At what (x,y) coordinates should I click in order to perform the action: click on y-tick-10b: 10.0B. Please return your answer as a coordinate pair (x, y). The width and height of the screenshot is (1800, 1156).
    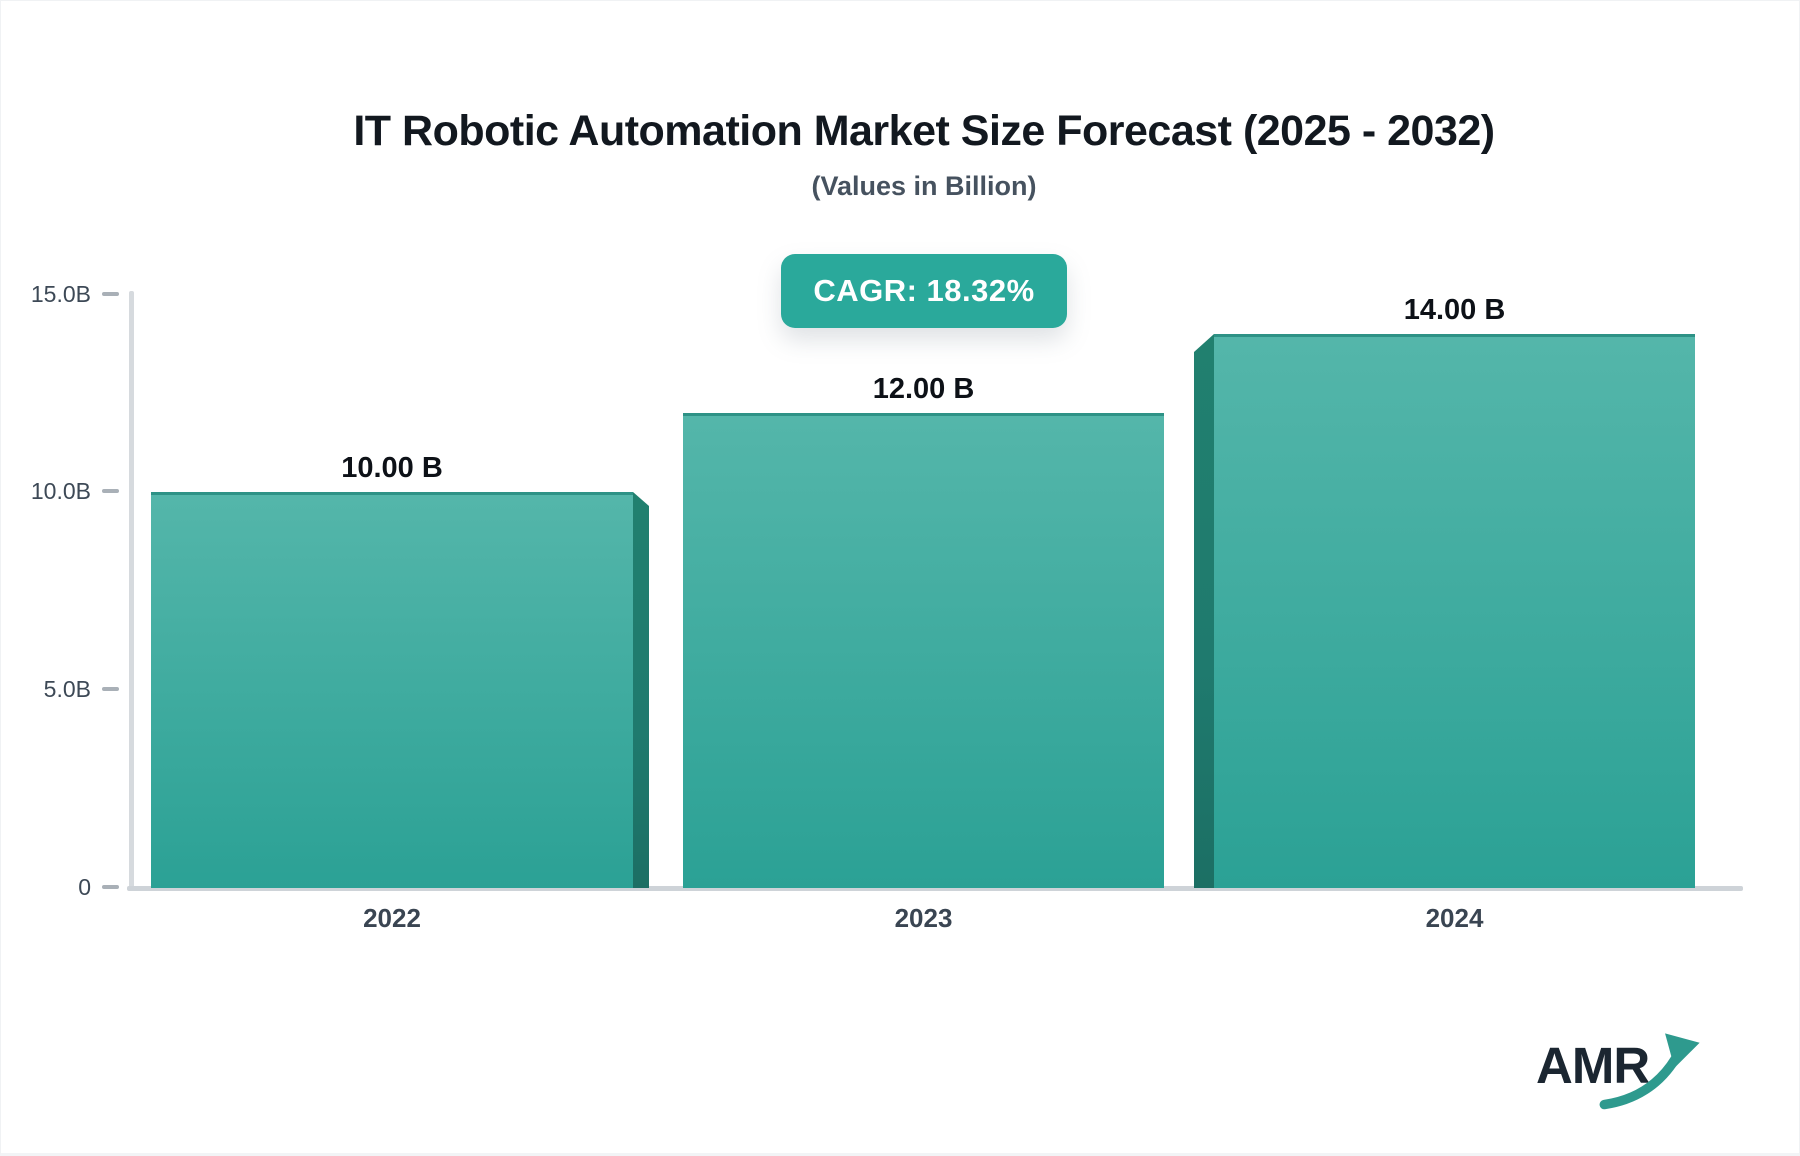
    Looking at the image, I should click on (65, 491).